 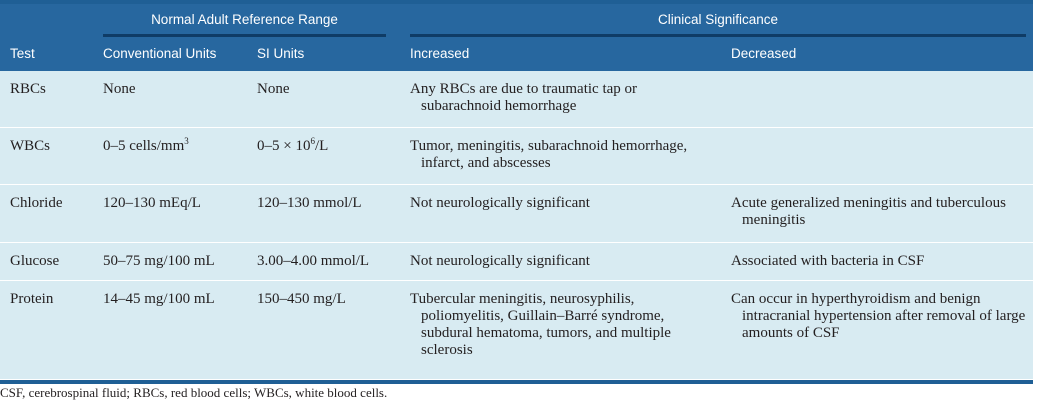 I want to click on column-header-conventional-units: Conventional Units, so click(x=160, y=53).